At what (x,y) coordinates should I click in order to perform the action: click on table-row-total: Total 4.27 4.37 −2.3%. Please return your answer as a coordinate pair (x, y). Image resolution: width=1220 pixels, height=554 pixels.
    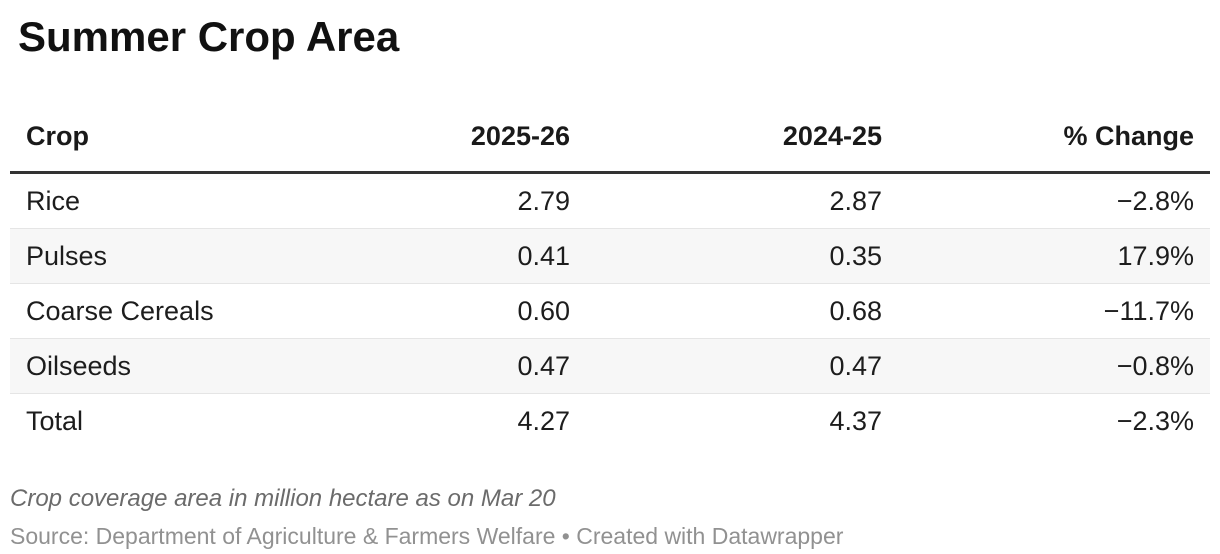
    Looking at the image, I should click on (610, 420).